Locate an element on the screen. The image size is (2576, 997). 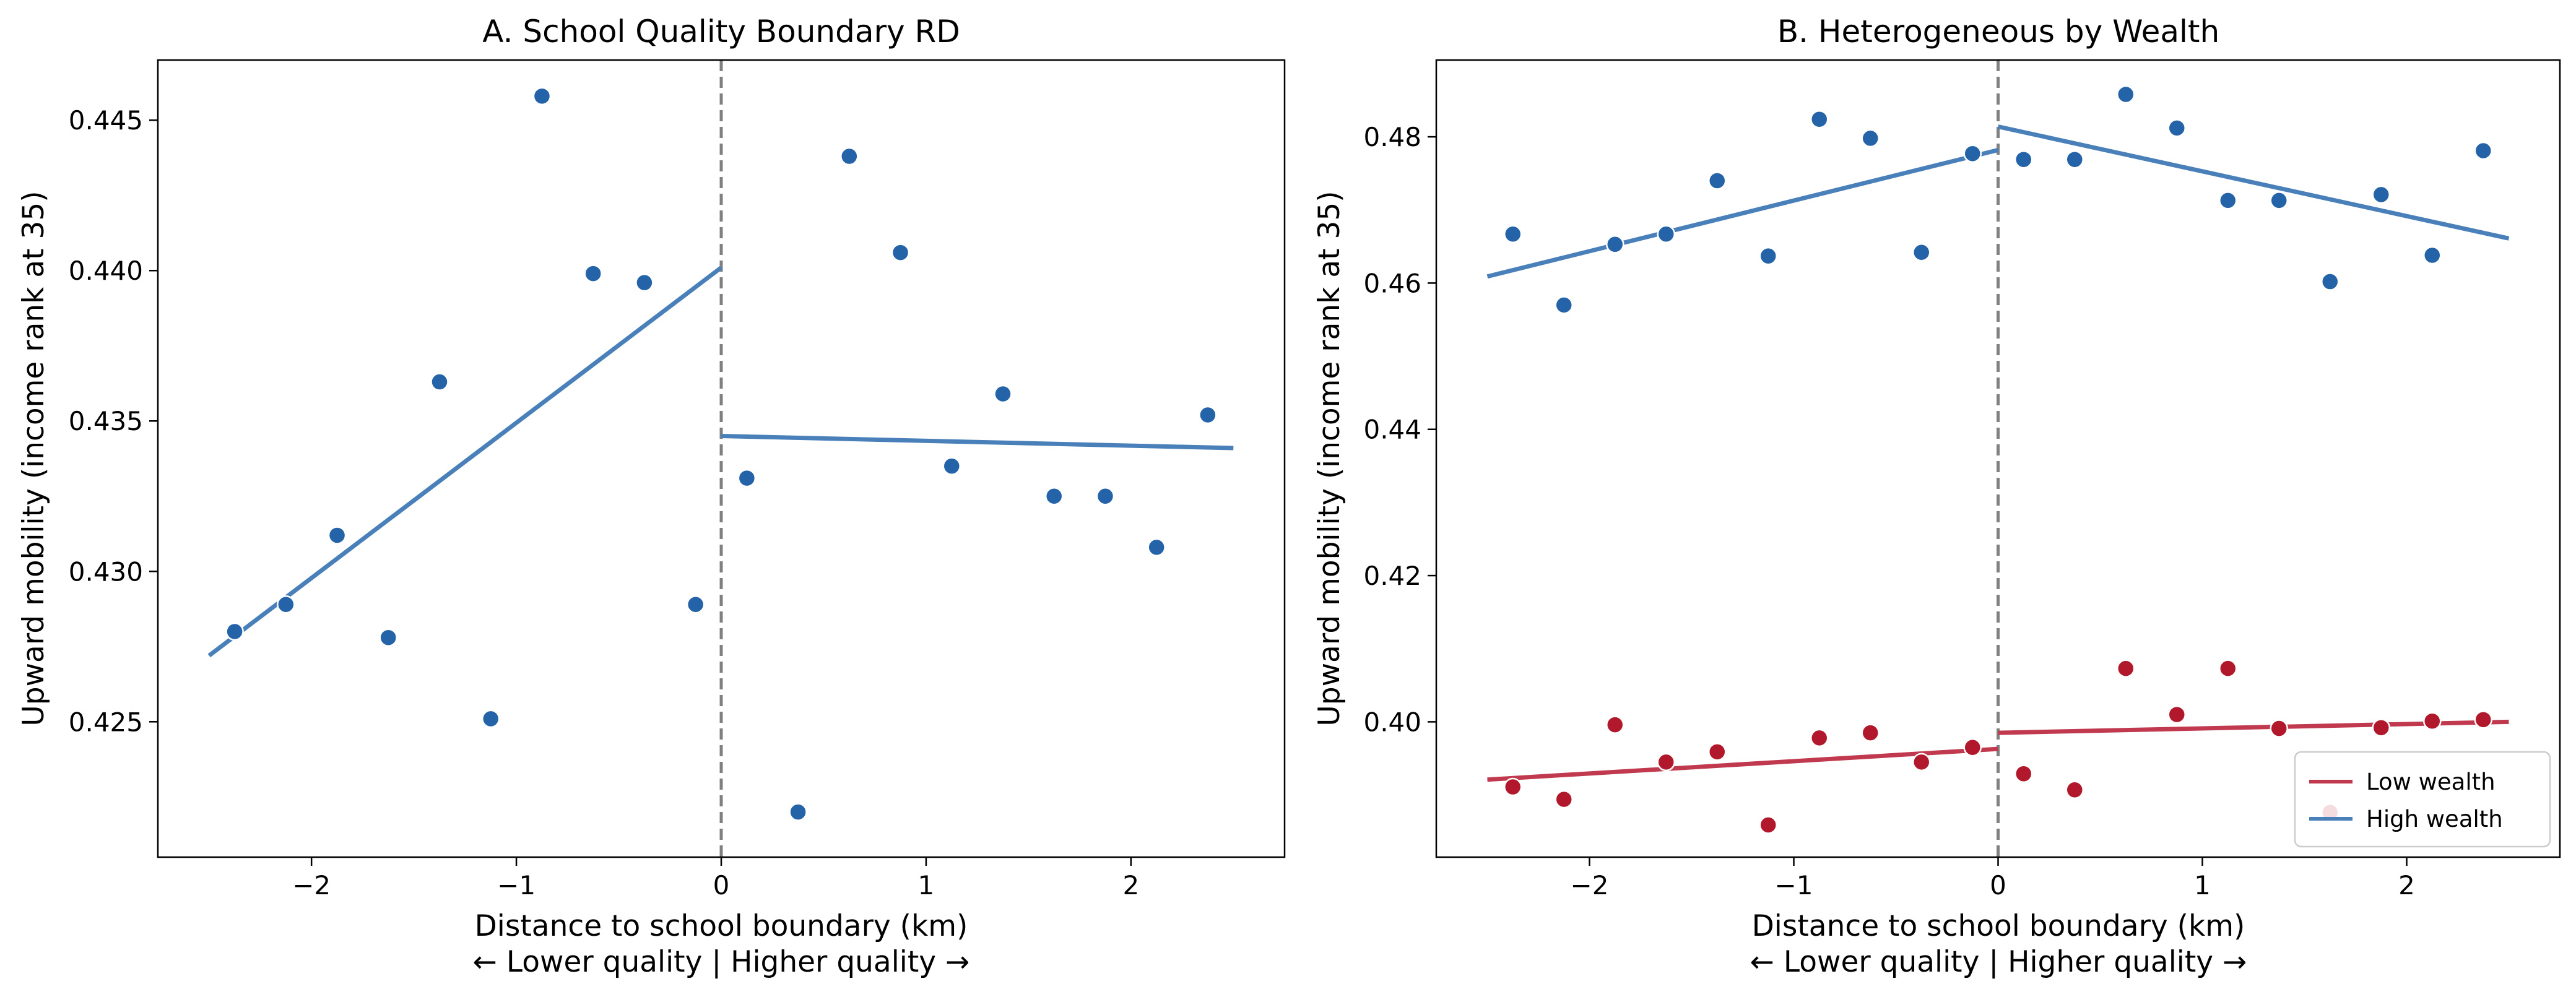
panel-b-x-axis-sublabel: ← Lower quality | Higher quality → is located at coordinates (1998, 962).